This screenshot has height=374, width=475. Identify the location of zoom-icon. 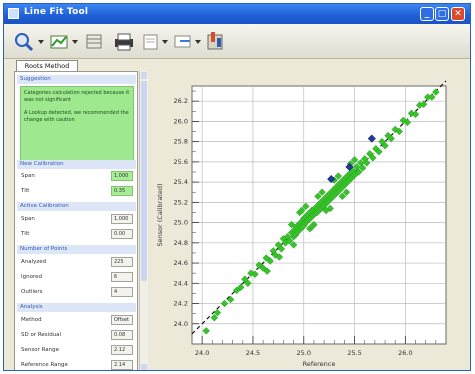
(24, 41).